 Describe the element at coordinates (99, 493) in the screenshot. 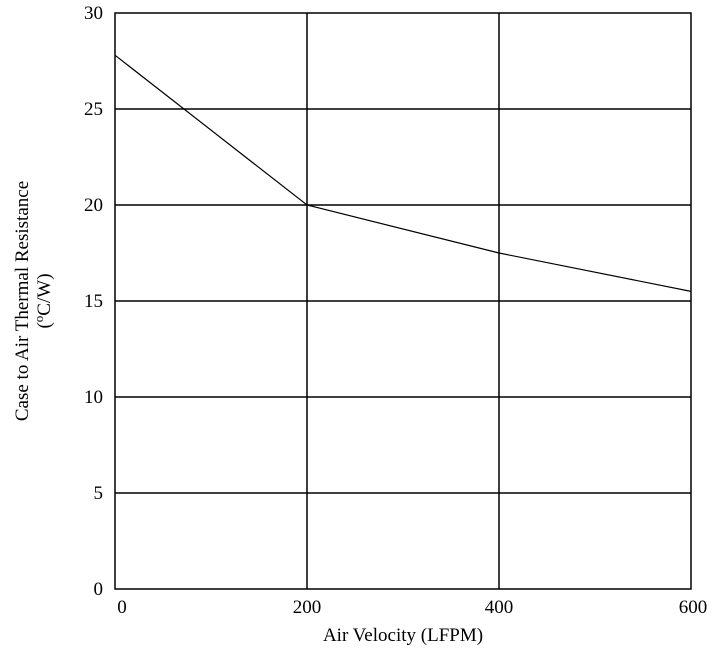

I see `y-tick-label-1: 5` at that location.